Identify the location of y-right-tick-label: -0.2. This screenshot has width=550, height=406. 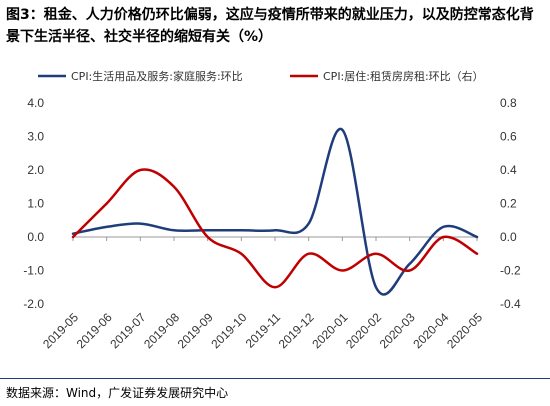
(510, 271).